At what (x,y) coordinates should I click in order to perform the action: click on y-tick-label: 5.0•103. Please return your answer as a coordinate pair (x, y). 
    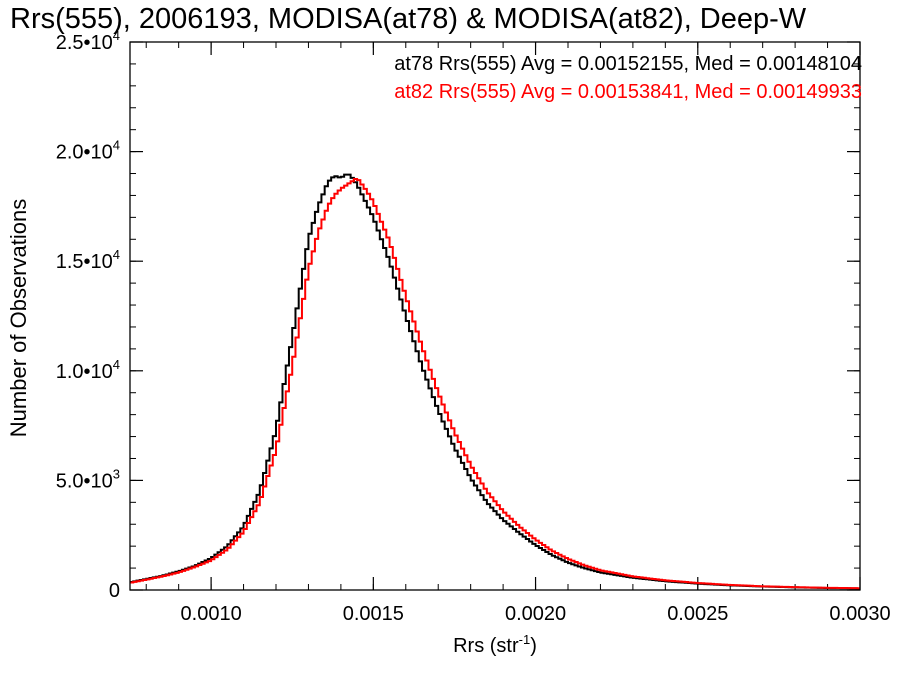
    Looking at the image, I should click on (88, 479).